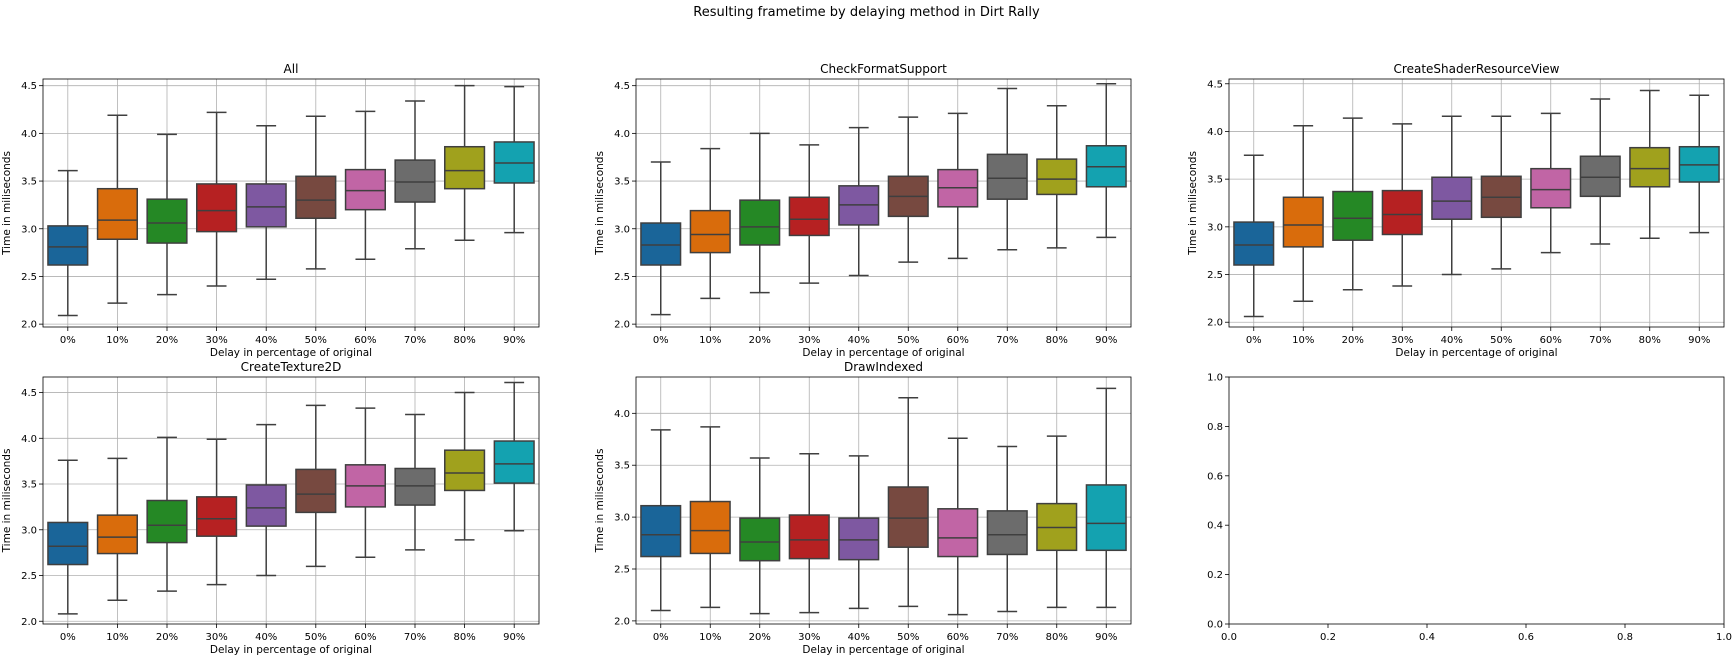  I want to click on subplot-title: DrawIndexed, so click(883, 367).